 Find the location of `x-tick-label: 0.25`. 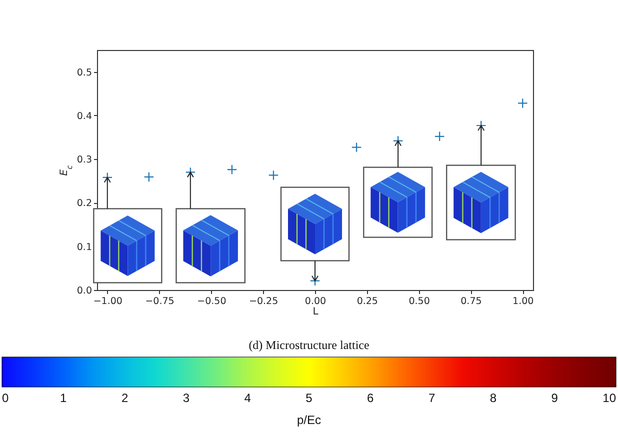

x-tick-label: 0.25 is located at coordinates (367, 301).